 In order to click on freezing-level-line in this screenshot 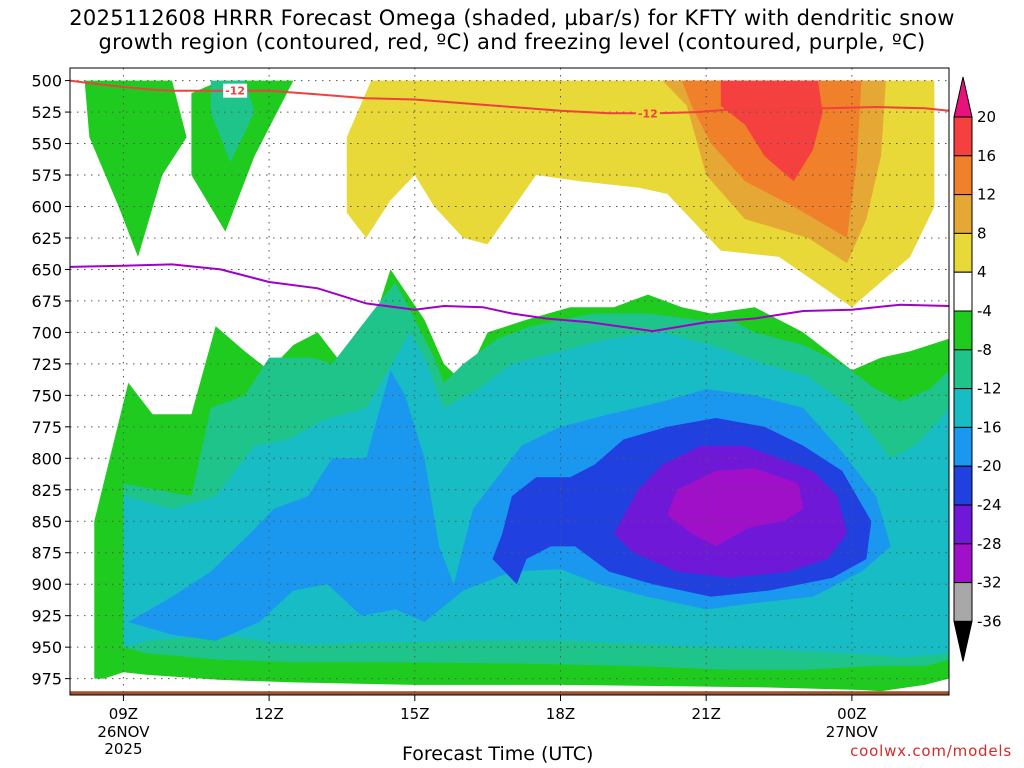, I will do `click(509, 298)`.